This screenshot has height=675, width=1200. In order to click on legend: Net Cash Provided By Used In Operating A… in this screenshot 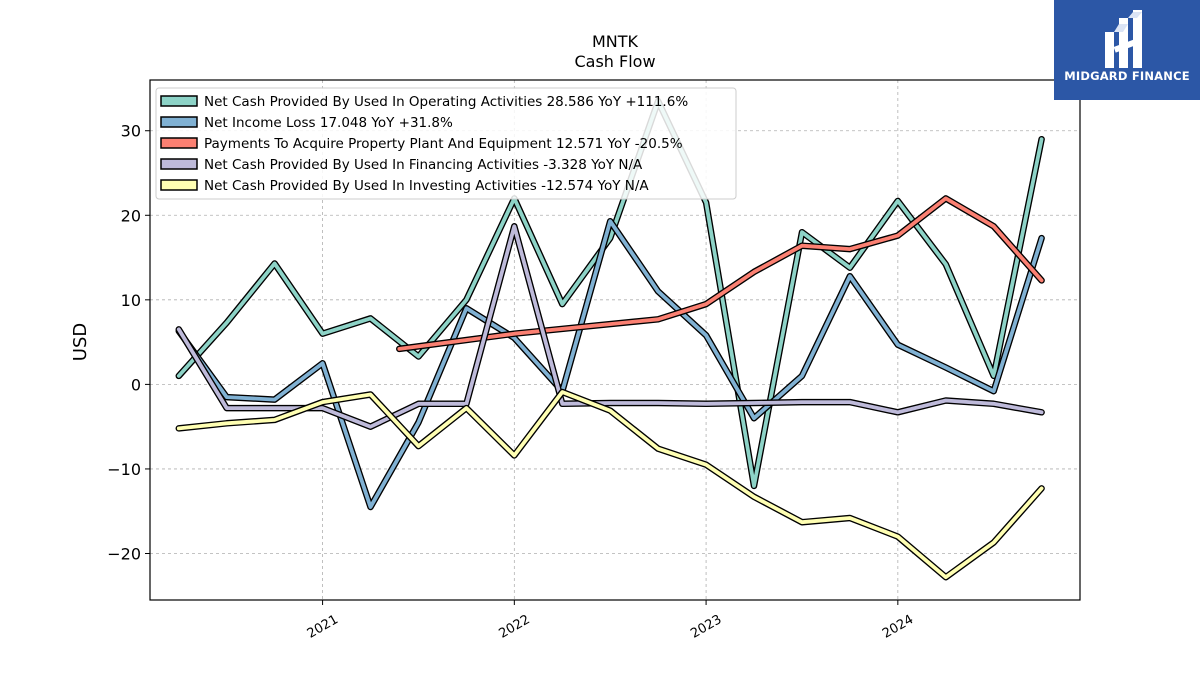, I will do `click(446, 143)`.